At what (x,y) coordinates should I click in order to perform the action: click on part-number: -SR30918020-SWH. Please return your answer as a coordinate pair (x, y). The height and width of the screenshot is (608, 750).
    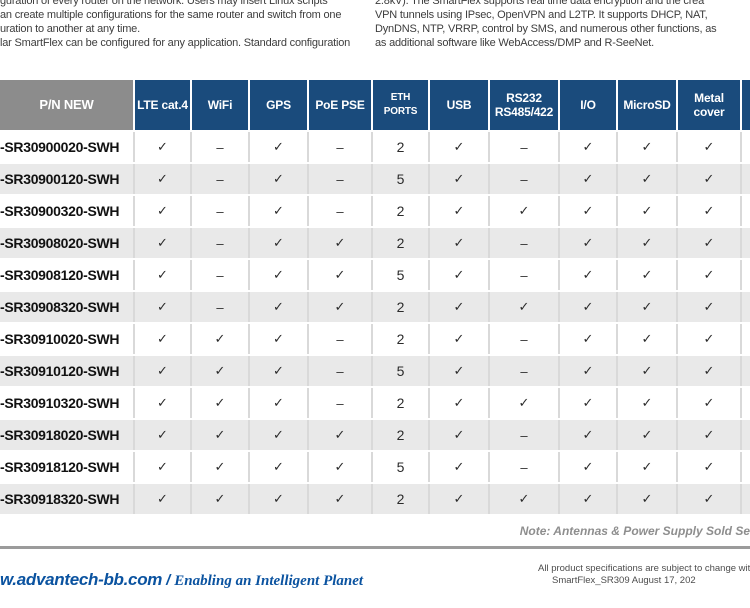
    Looking at the image, I should click on (66, 435).